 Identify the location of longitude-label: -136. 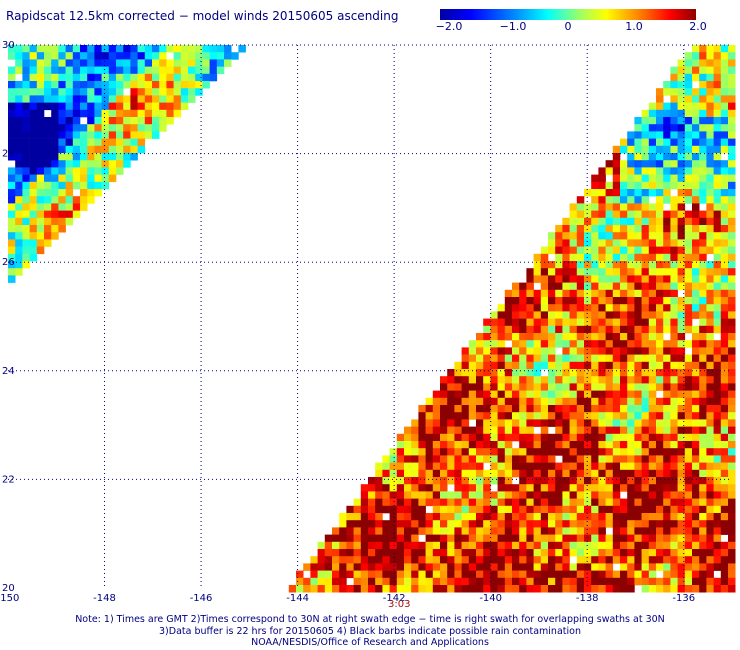
(683, 598).